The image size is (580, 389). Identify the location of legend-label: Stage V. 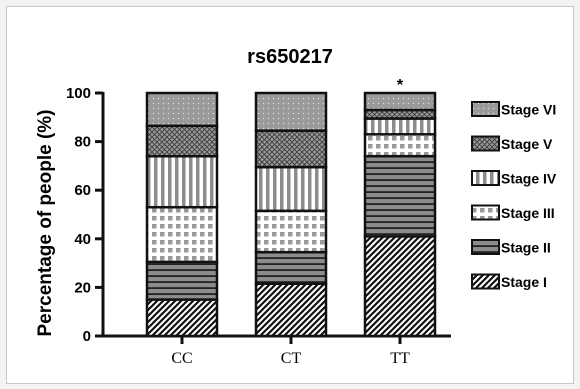
(527, 144).